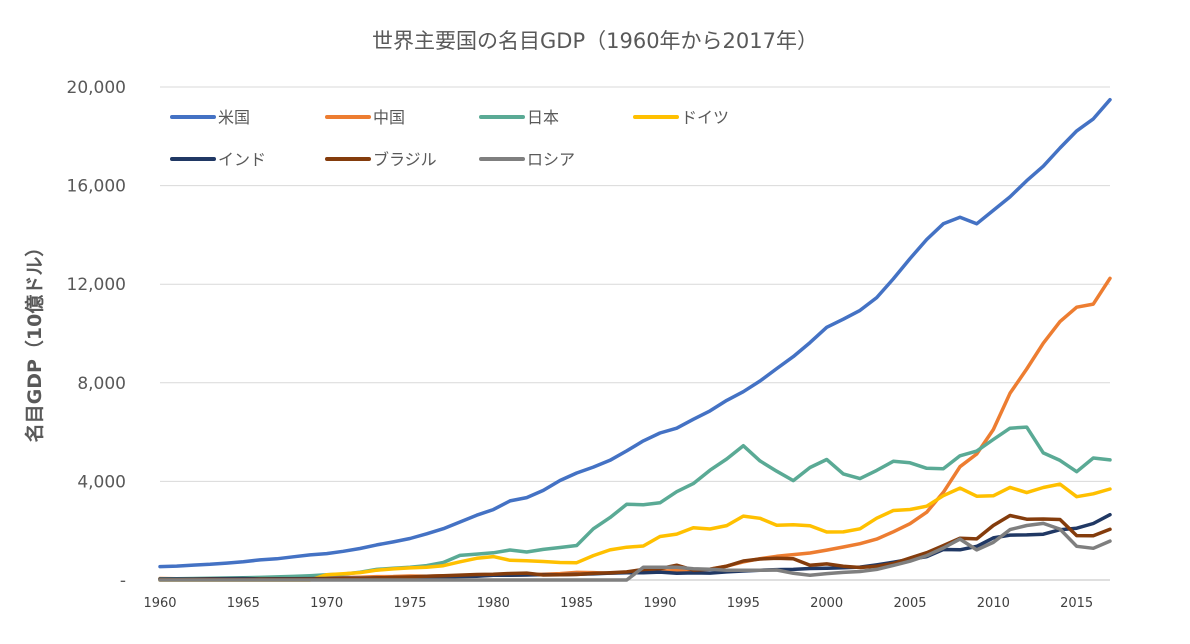 This screenshot has width=1190, height=644. What do you see at coordinates (493, 603) in the screenshot?
I see `x-tick-label: 1980` at bounding box center [493, 603].